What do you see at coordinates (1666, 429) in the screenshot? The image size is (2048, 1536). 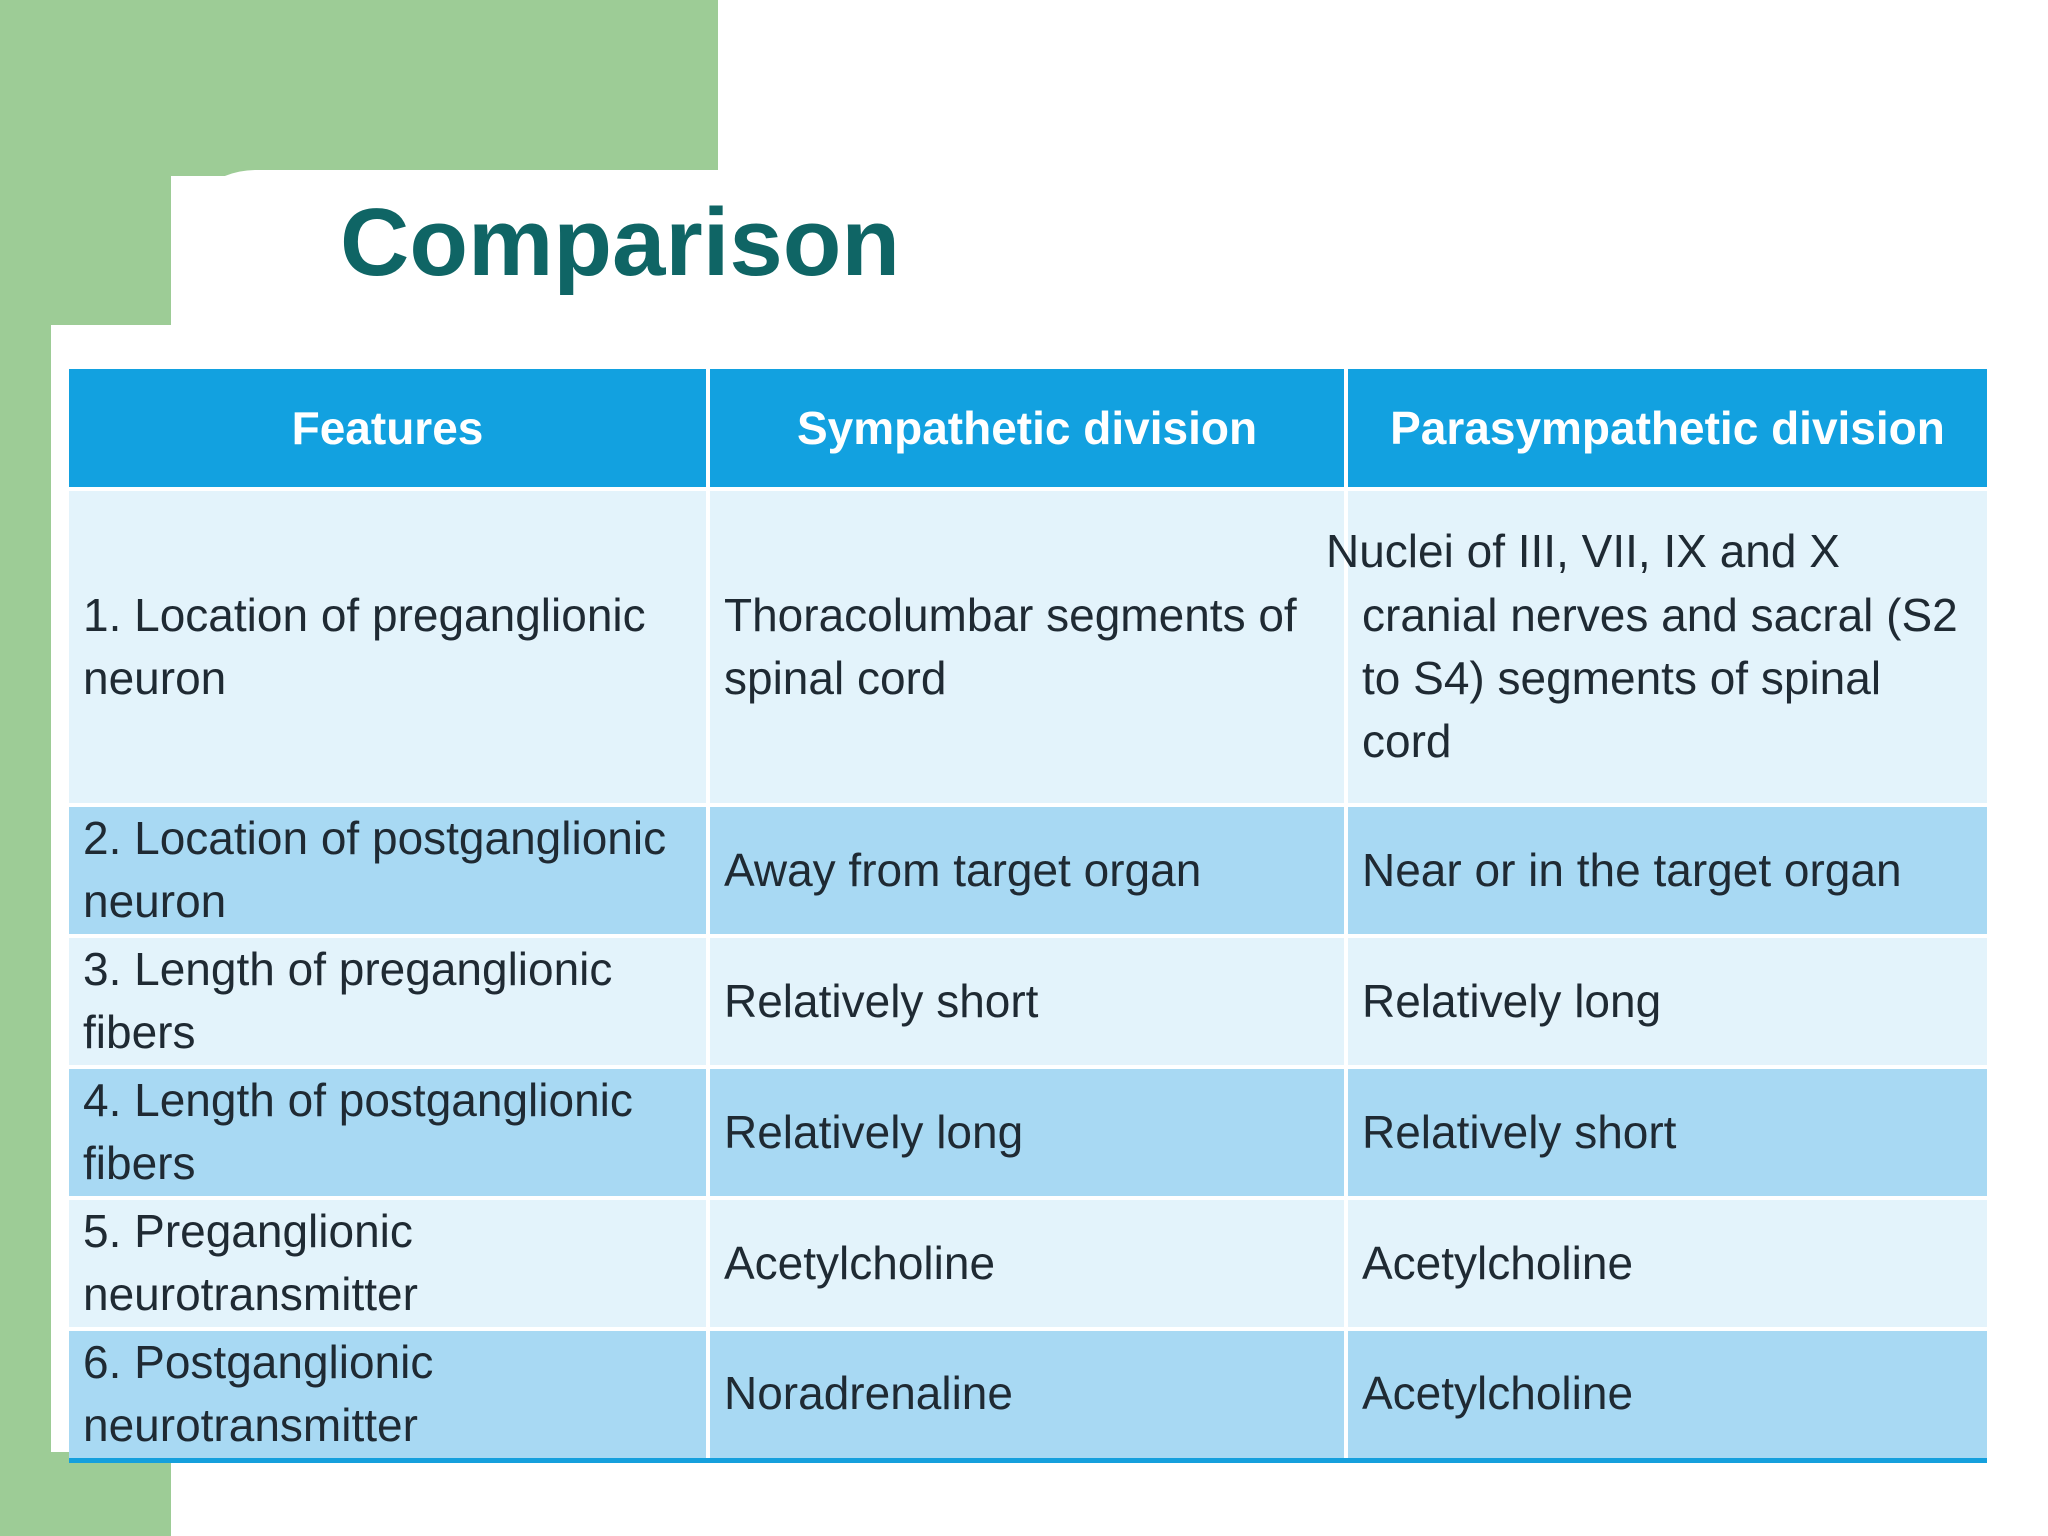 I see `header-parasympathetic: Parasympathetic division` at bounding box center [1666, 429].